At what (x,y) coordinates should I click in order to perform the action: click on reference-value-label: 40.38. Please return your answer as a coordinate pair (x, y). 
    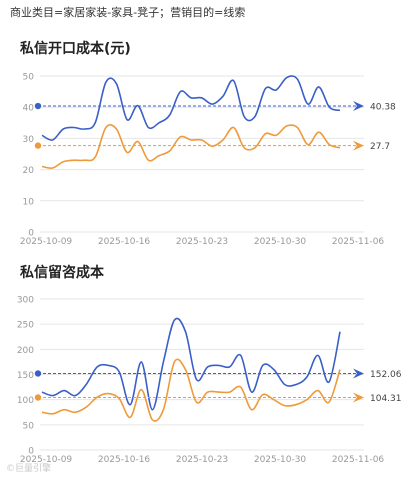
    Looking at the image, I should click on (383, 108).